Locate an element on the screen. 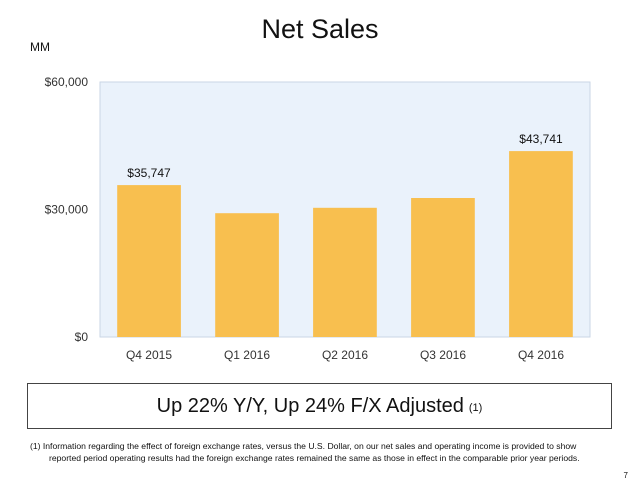 Image resolution: width=640 pixels, height=486 pixels. unit-label: MM is located at coordinates (40, 47).